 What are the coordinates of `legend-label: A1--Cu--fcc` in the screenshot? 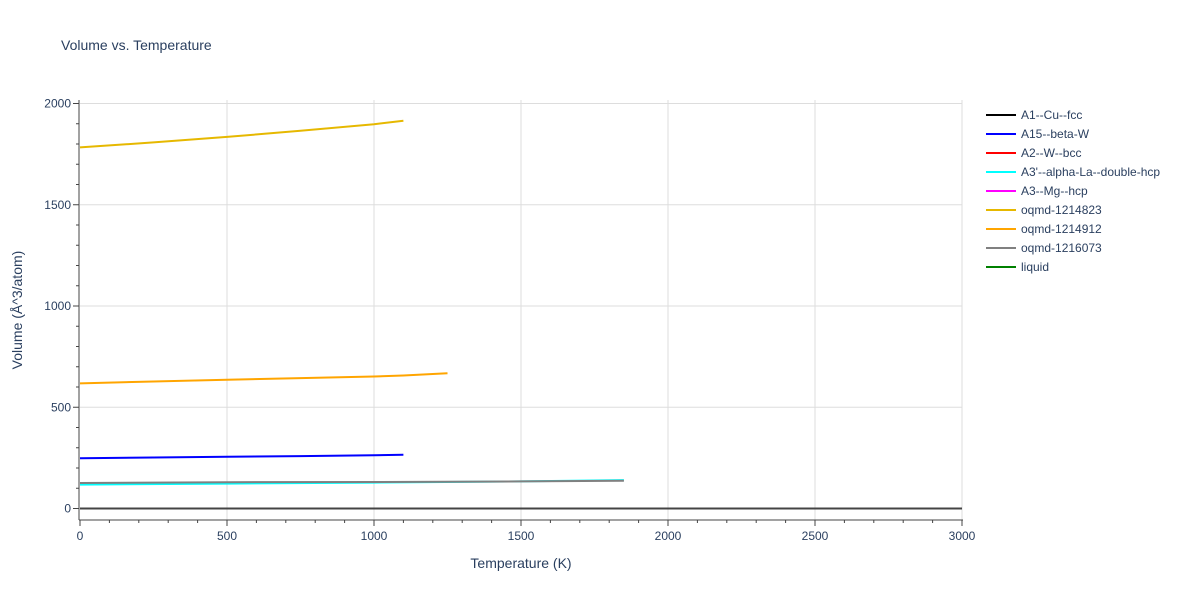 It's located at (1051, 115).